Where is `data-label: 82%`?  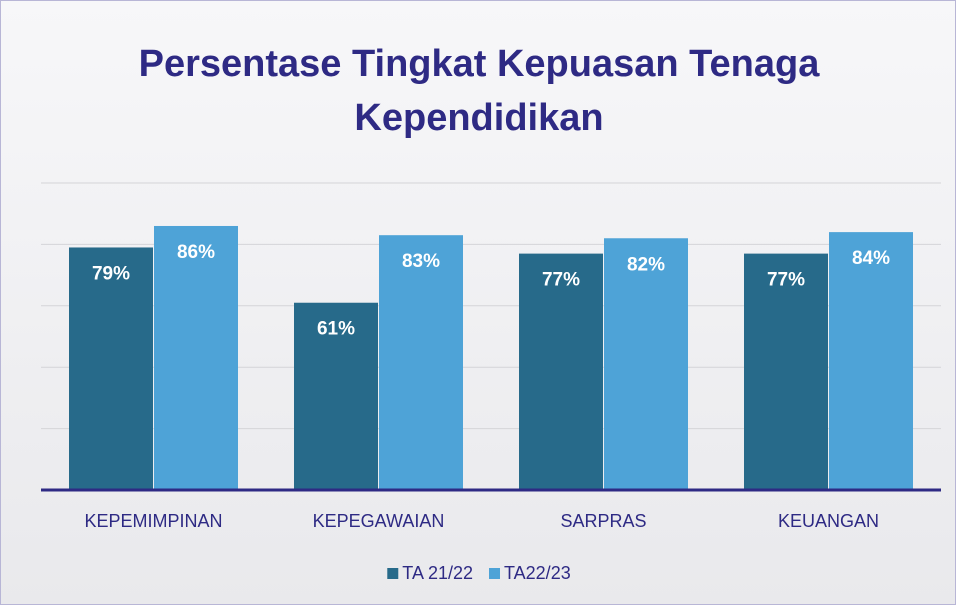
data-label: 82% is located at coordinates (646, 264).